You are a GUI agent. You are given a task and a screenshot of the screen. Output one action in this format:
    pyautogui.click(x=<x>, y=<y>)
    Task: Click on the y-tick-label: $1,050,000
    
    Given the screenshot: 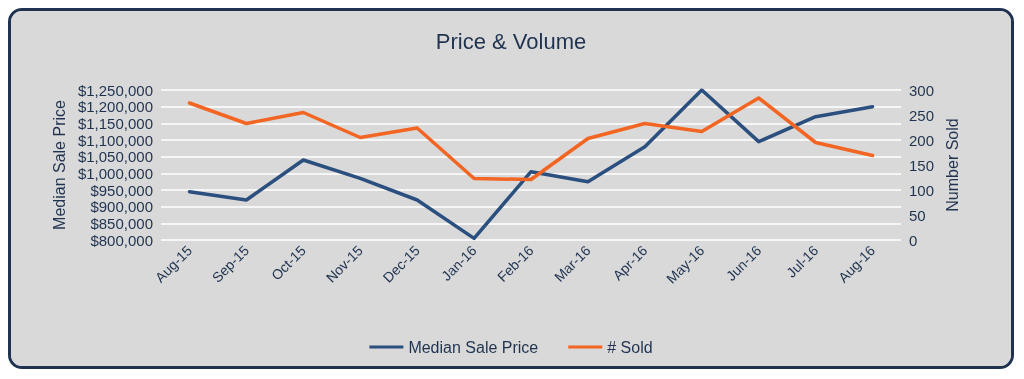 What is the action you would take?
    pyautogui.click(x=115, y=157)
    